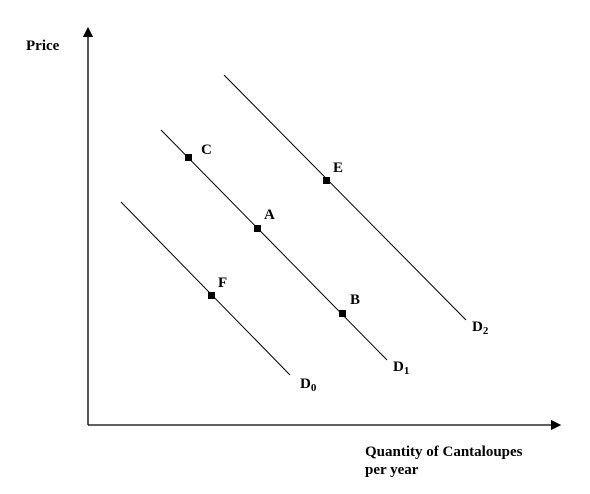 The height and width of the screenshot is (494, 590). Describe the element at coordinates (211, 295) in the screenshot. I see `point-f-marker` at that location.